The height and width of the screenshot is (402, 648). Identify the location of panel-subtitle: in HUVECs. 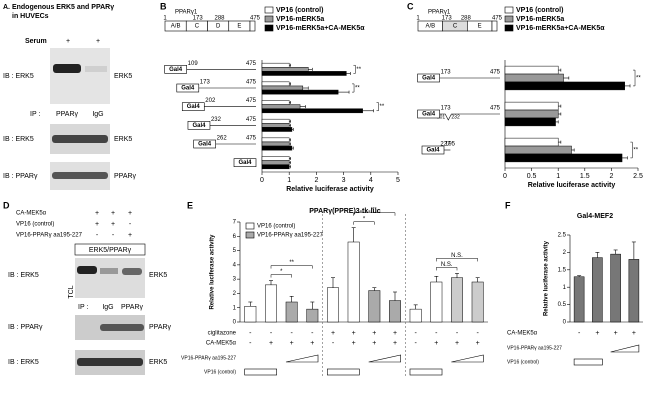
(30, 16).